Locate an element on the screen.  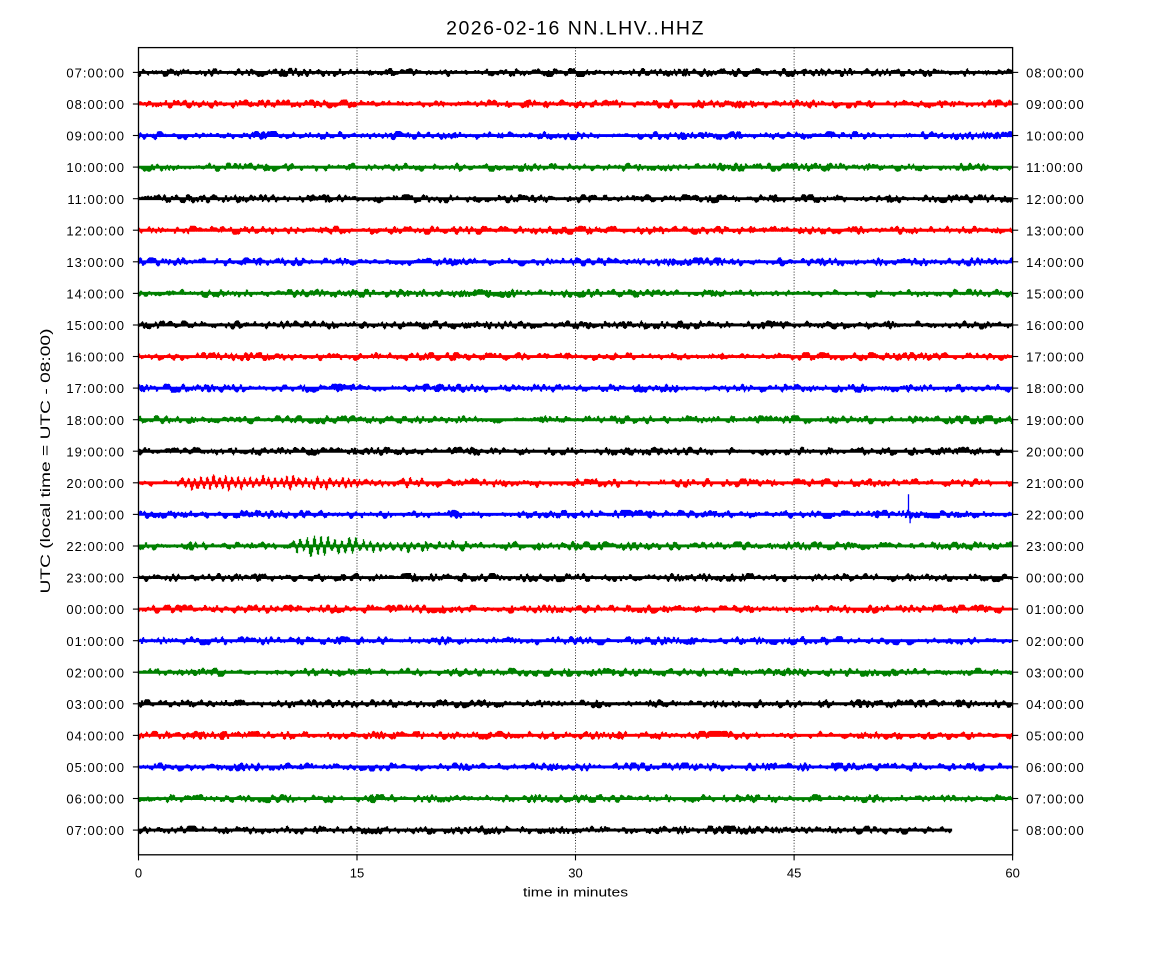
svg-text: UTC (local time = UTC - 08:00) is located at coordinates (45, 461).